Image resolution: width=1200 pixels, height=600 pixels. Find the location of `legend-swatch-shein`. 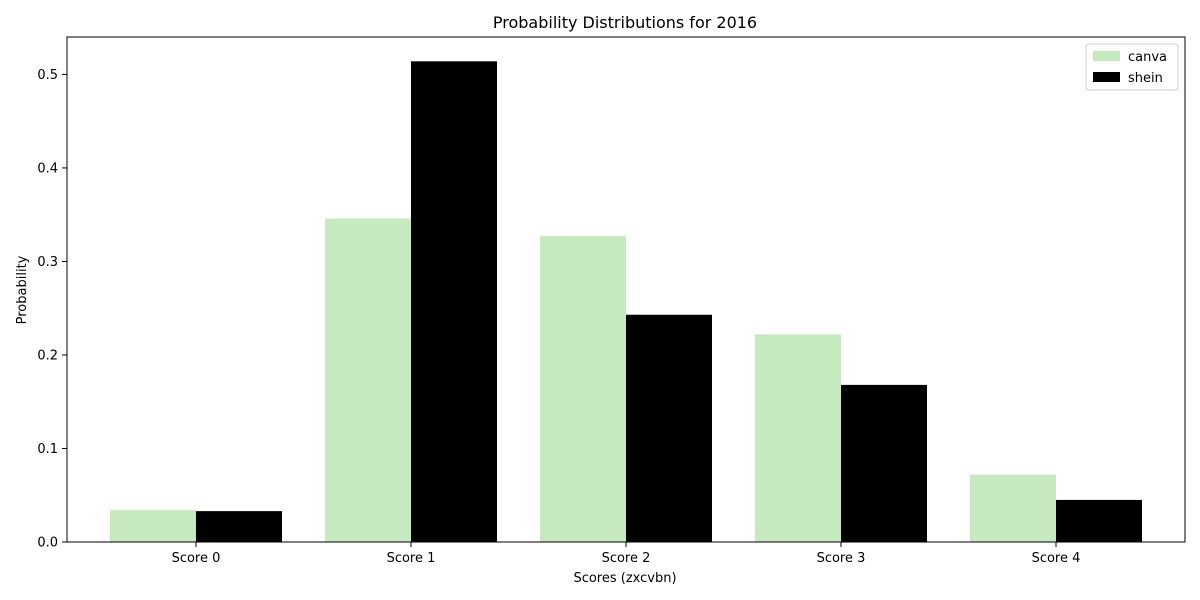

legend-swatch-shein is located at coordinates (1106, 77).